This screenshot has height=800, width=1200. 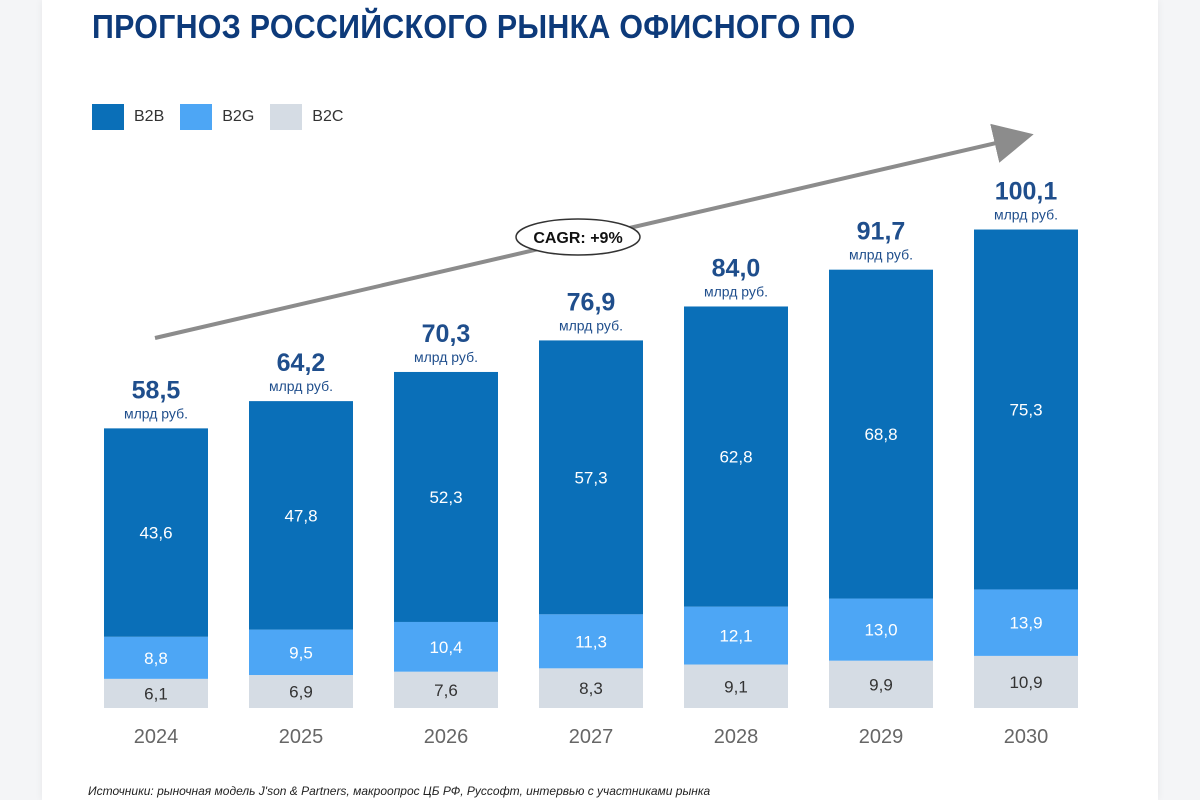 I want to click on value-label-b2c-2028: 9,1, so click(x=736, y=686).